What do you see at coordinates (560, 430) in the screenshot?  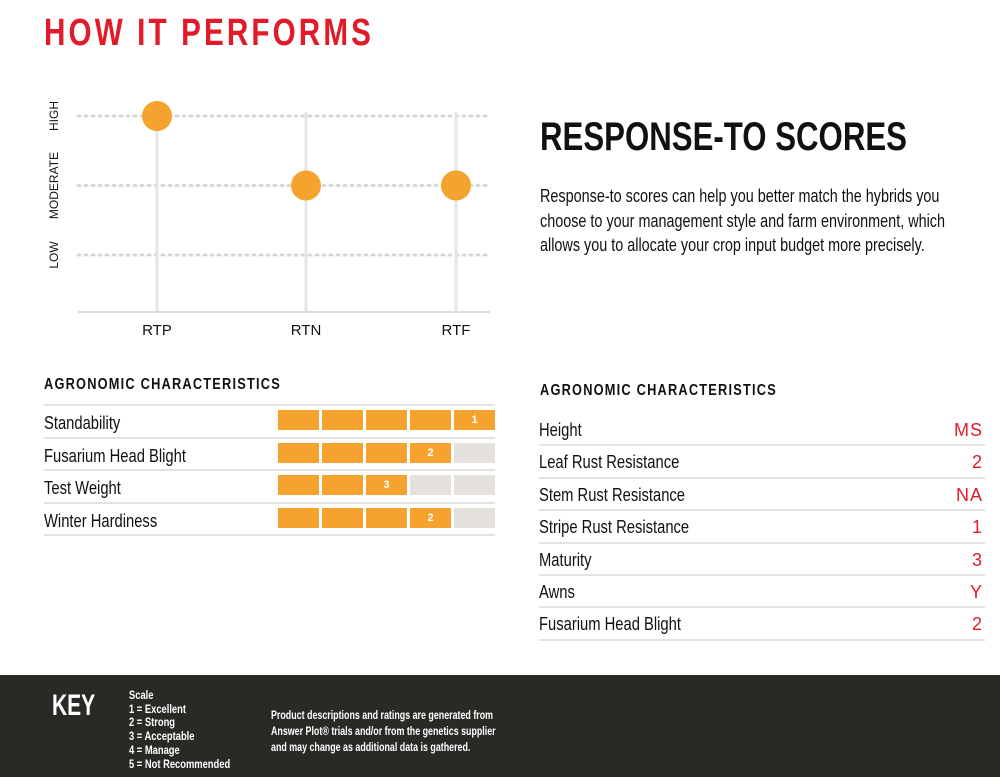 I see `characteristic-label: Height` at bounding box center [560, 430].